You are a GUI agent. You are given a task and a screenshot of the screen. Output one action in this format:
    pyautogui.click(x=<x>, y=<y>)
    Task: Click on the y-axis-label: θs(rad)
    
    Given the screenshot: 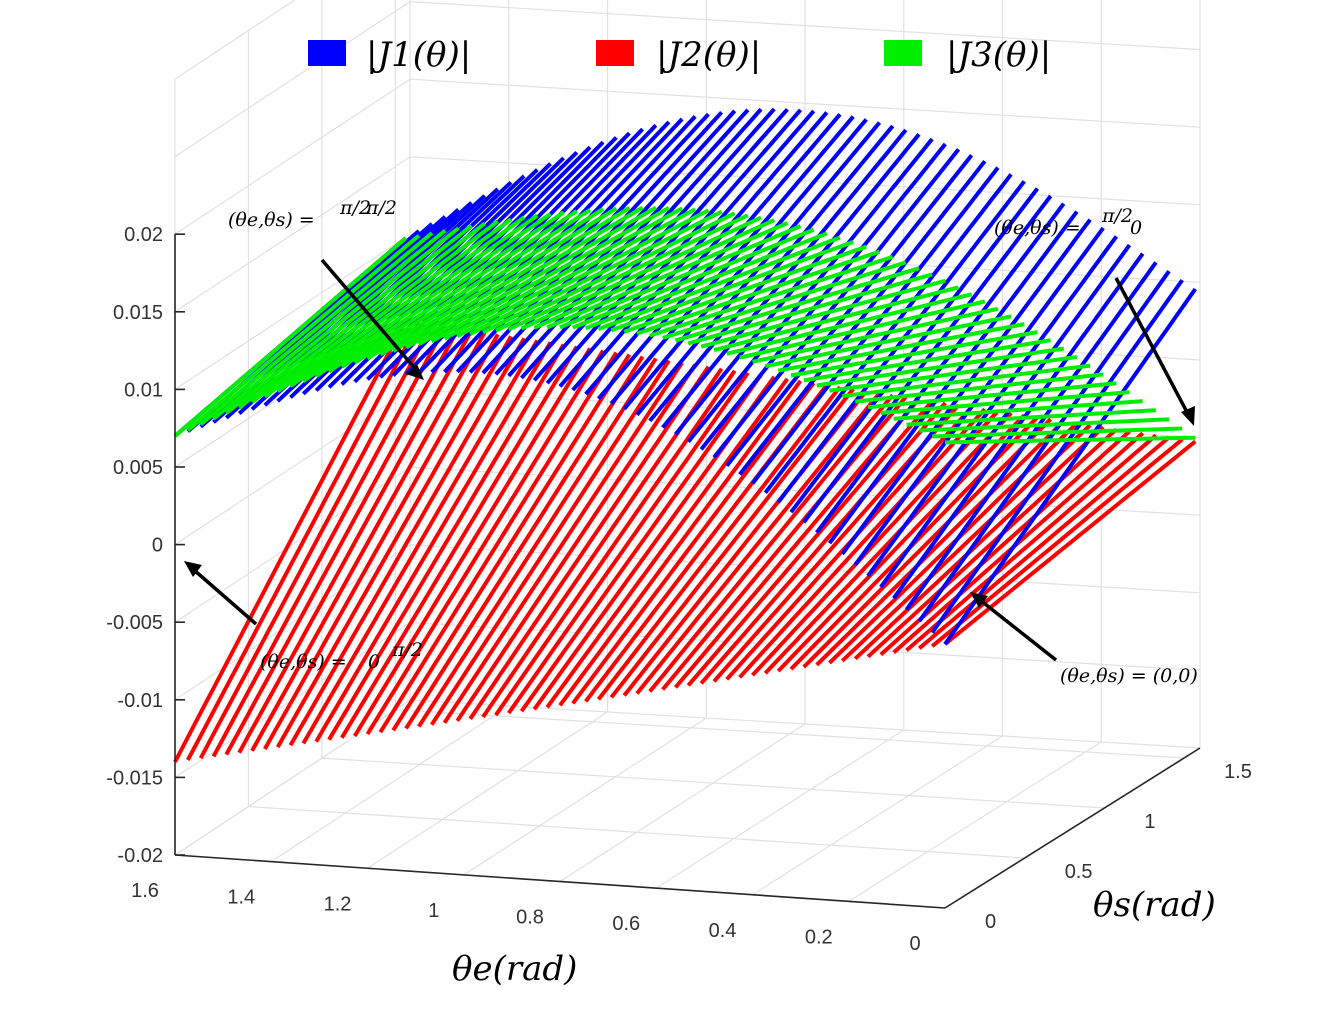 What is the action you would take?
    pyautogui.click(x=1154, y=905)
    